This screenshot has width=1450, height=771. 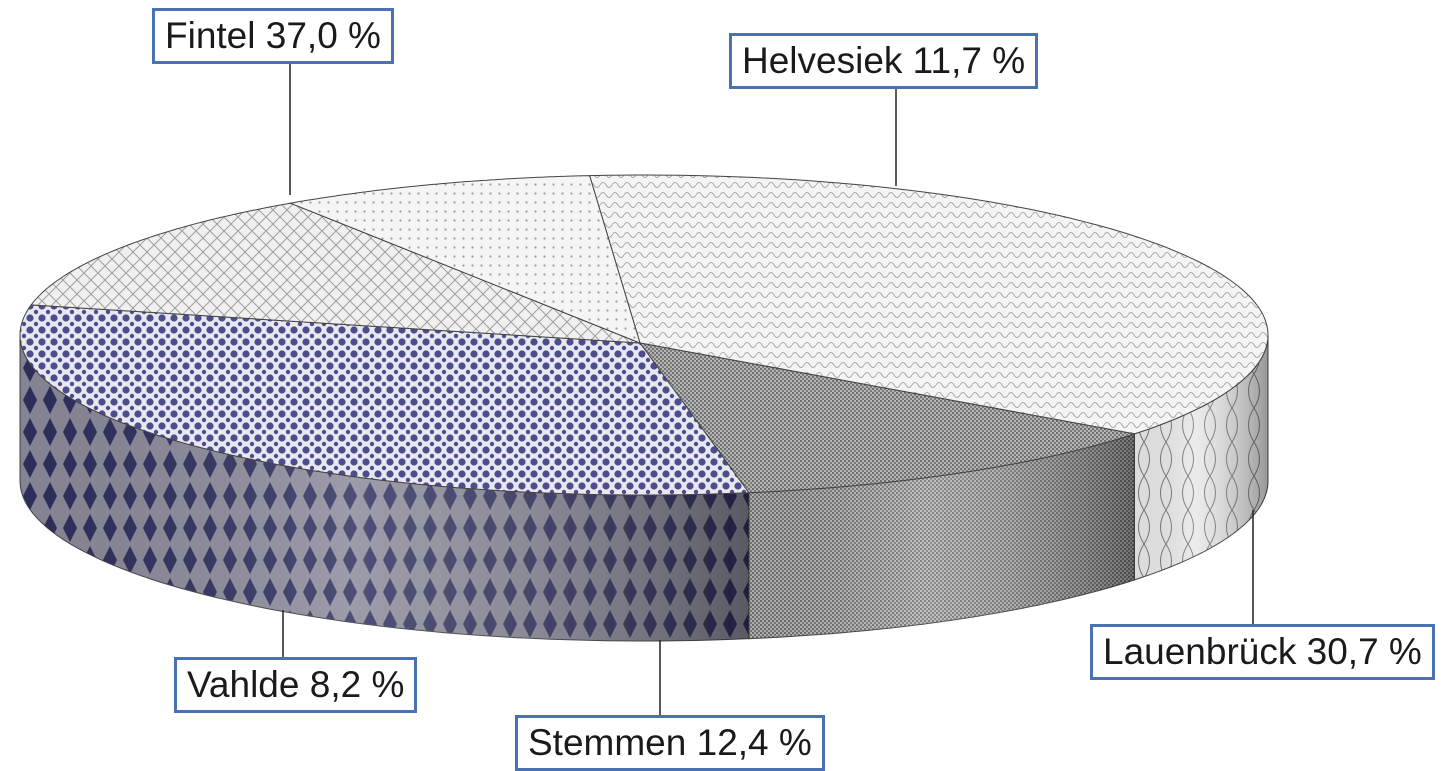 I want to click on pie-slice-vahlde, so click(x=464, y=259).